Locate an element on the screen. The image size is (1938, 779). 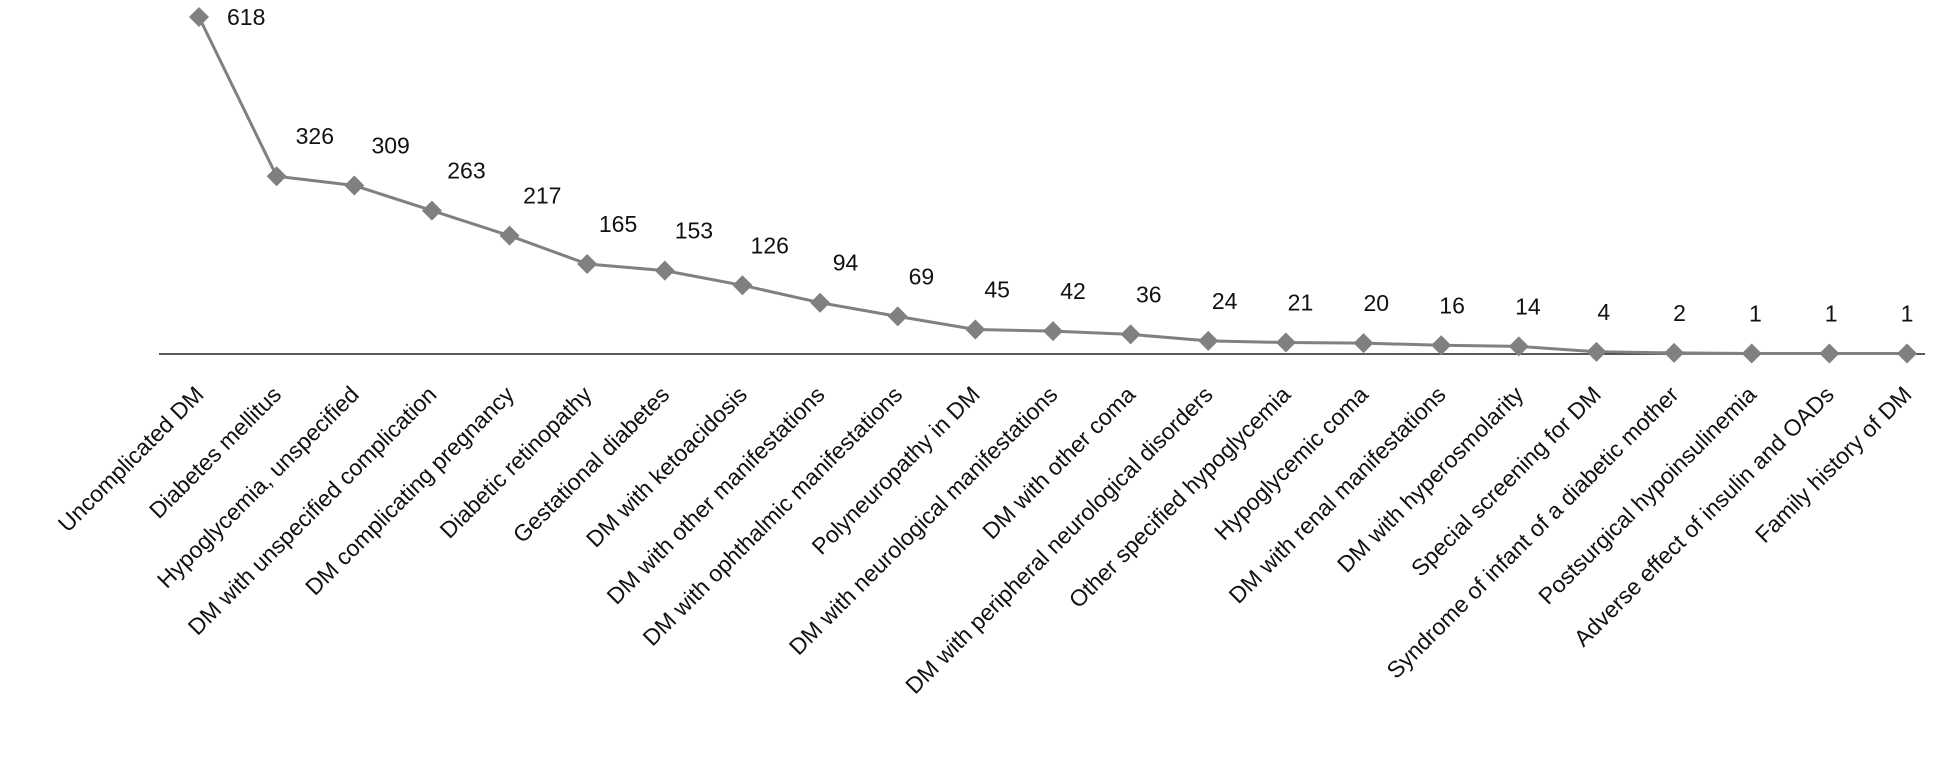
data-label: 126 is located at coordinates (770, 245).